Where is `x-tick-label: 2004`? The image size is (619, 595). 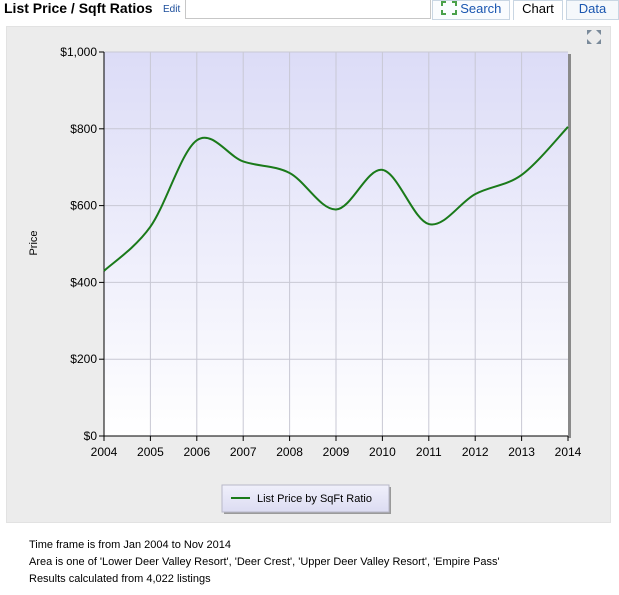
x-tick-label: 2004 is located at coordinates (104, 452).